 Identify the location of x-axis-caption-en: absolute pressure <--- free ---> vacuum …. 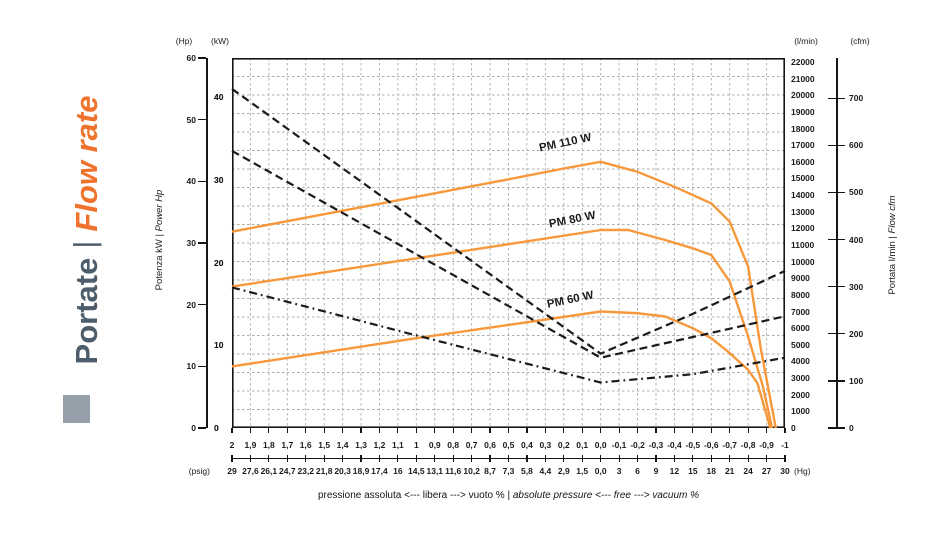
(606, 495).